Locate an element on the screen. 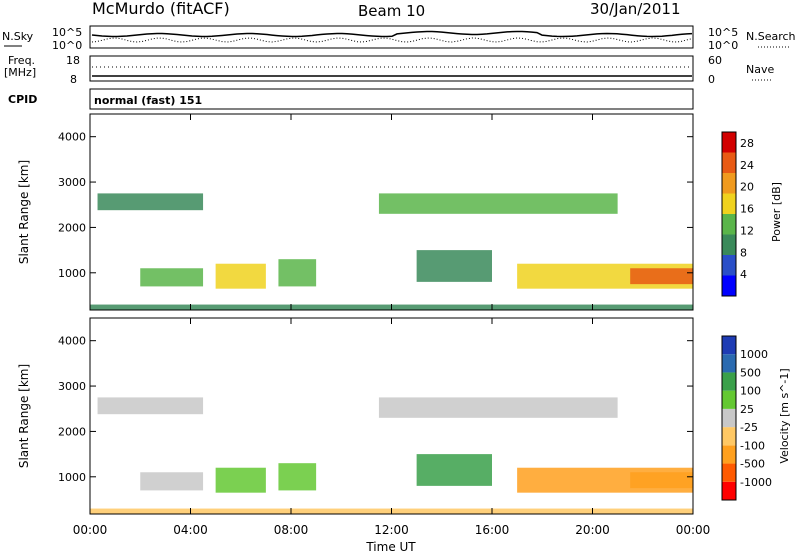 The height and width of the screenshot is (554, 800). colorbar-tick-label: 100 is located at coordinates (750, 391).